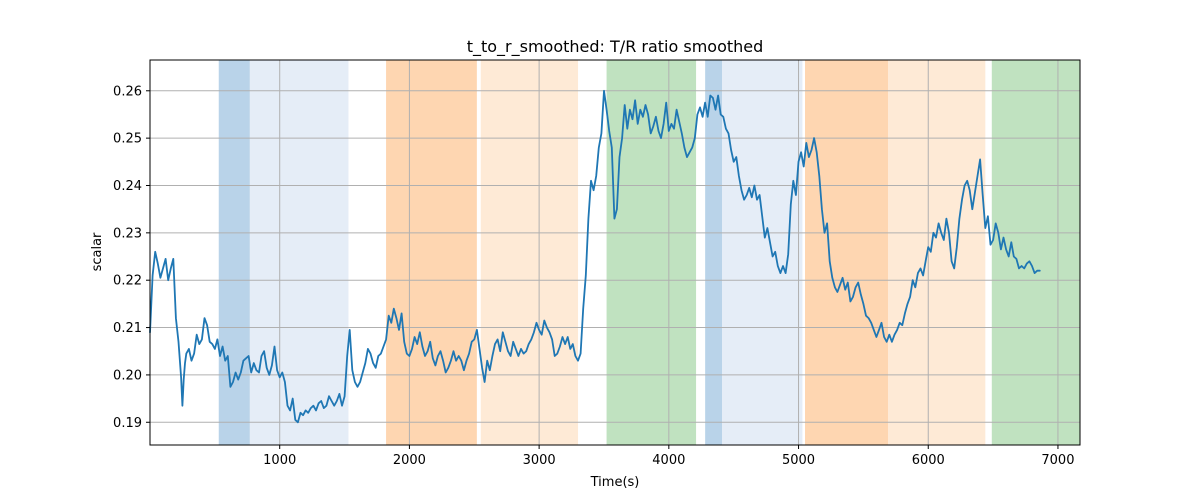 Image resolution: width=1200 pixels, height=500 pixels. What do you see at coordinates (668, 460) in the screenshot?
I see `x-tick-label-4000: 4000` at bounding box center [668, 460].